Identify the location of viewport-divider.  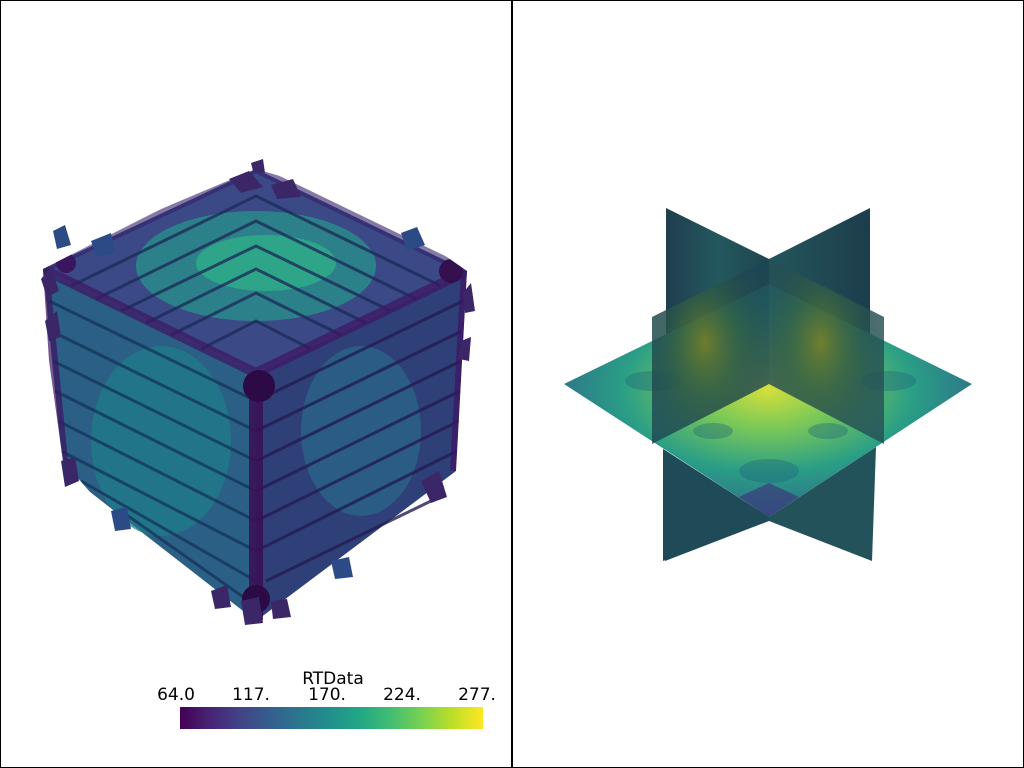
(512, 384).